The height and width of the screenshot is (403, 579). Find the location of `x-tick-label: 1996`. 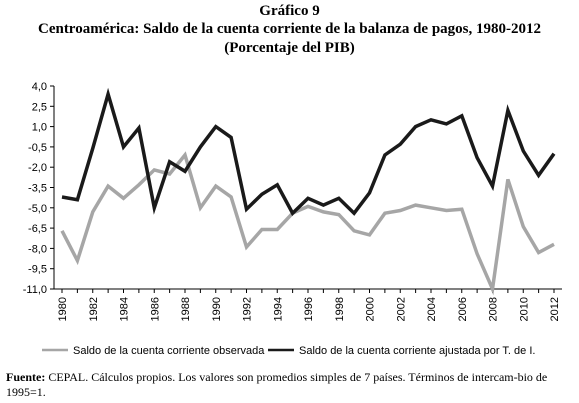

x-tick-label: 1996 is located at coordinates (309, 309).